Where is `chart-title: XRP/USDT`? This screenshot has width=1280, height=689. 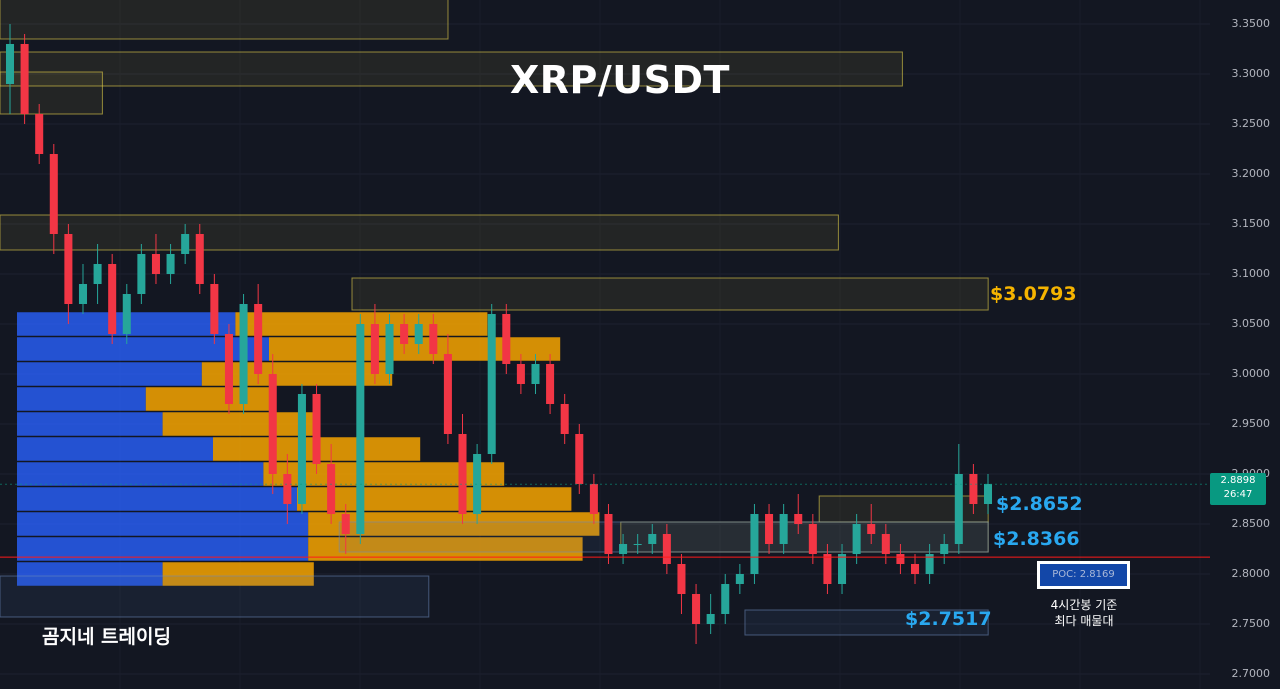
chart-title: XRP/USDT is located at coordinates (620, 80).